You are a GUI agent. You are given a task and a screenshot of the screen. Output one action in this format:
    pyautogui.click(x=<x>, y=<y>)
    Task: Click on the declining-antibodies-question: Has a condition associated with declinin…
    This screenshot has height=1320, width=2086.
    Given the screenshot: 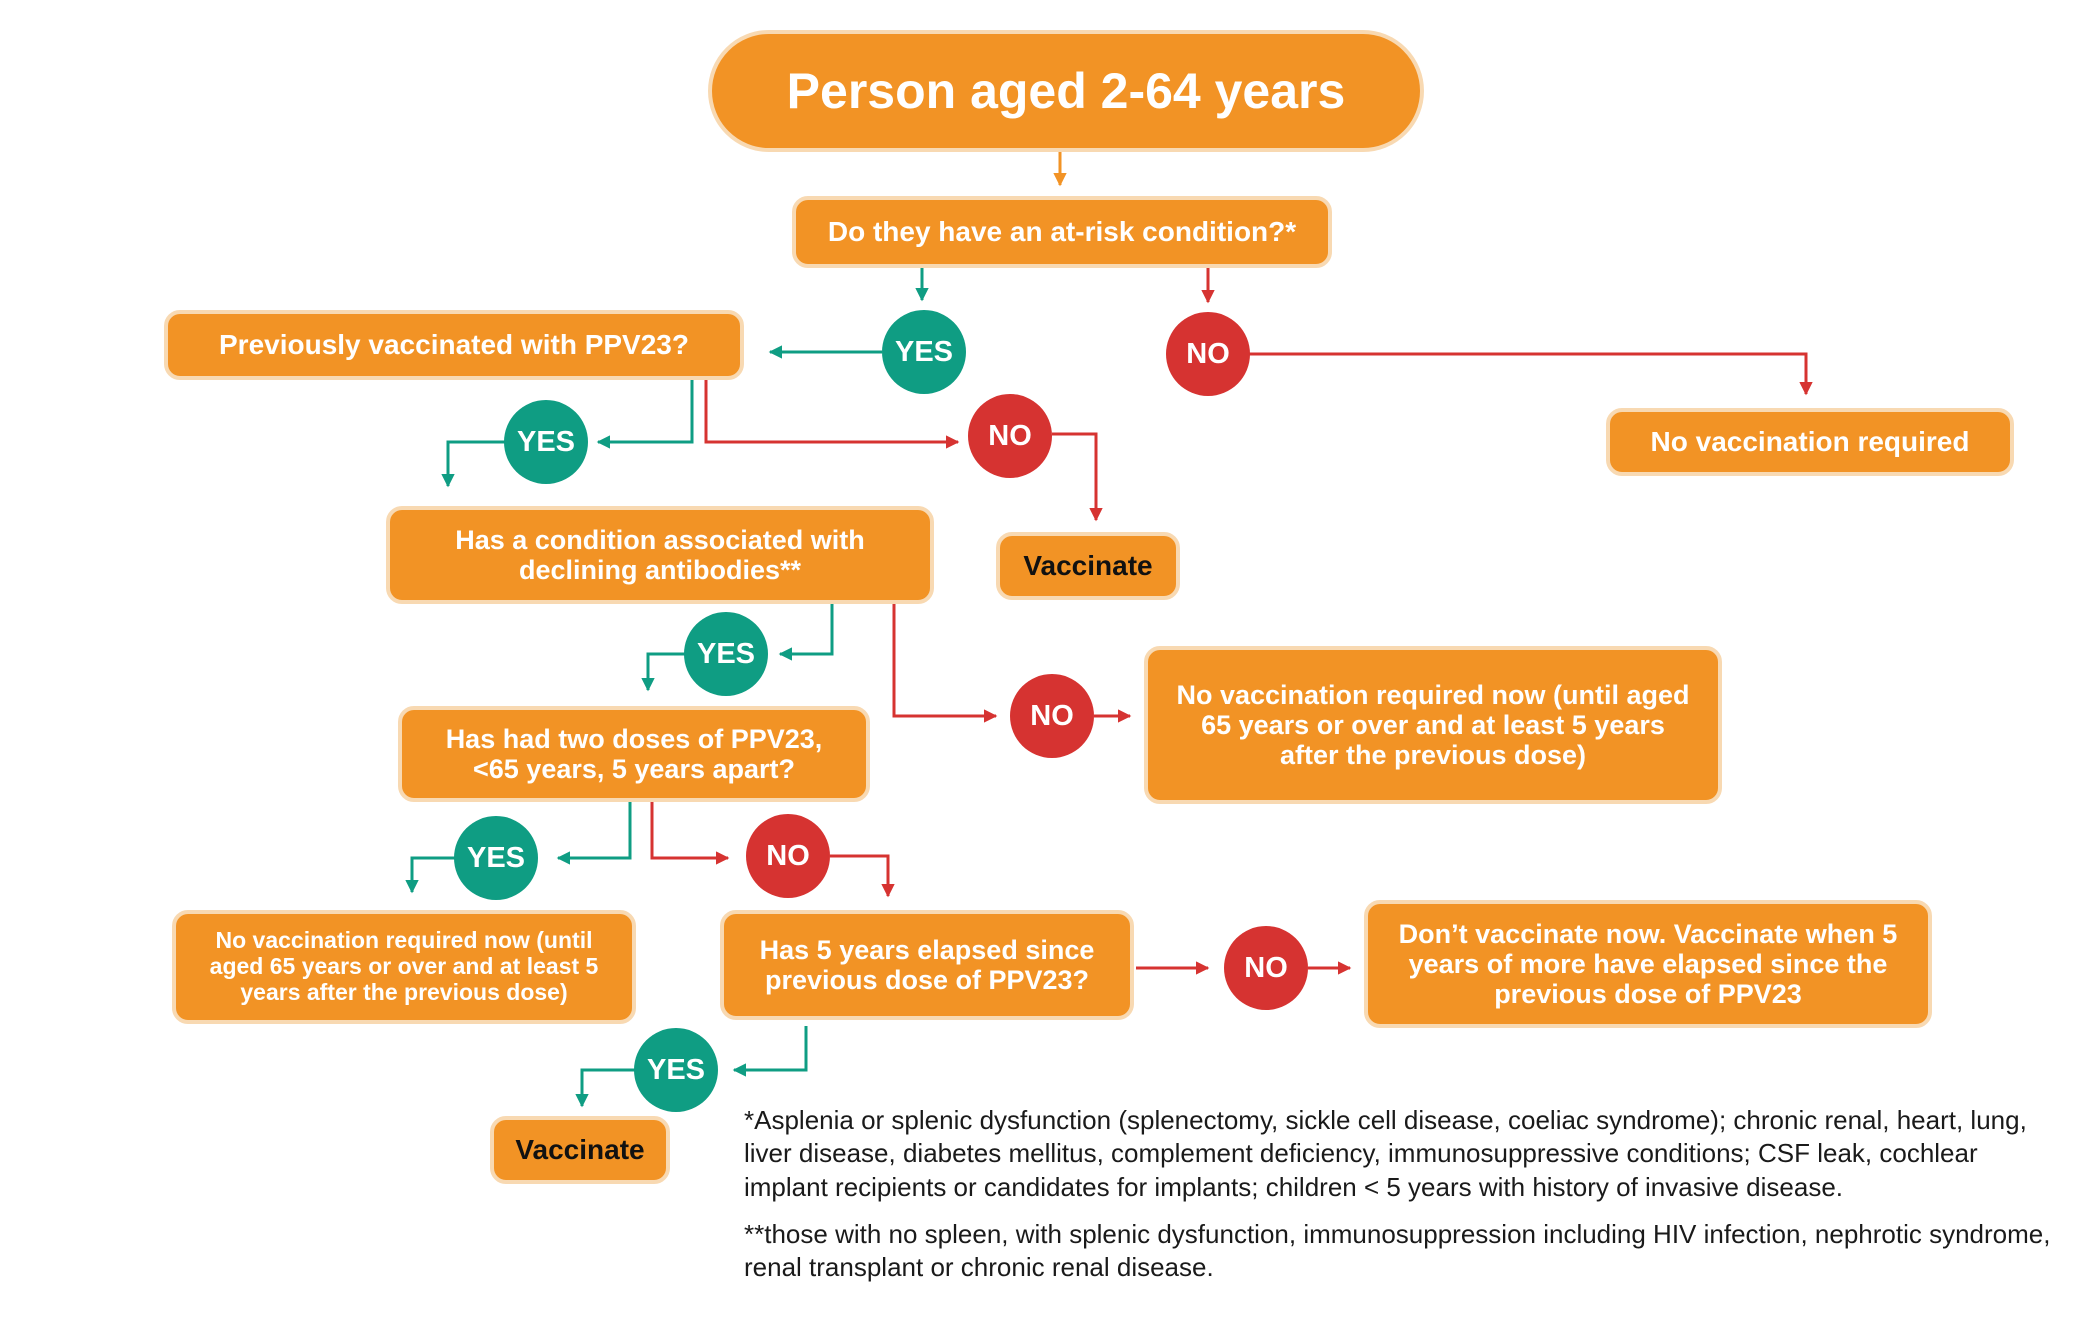 What is the action you would take?
    pyautogui.click(x=660, y=555)
    